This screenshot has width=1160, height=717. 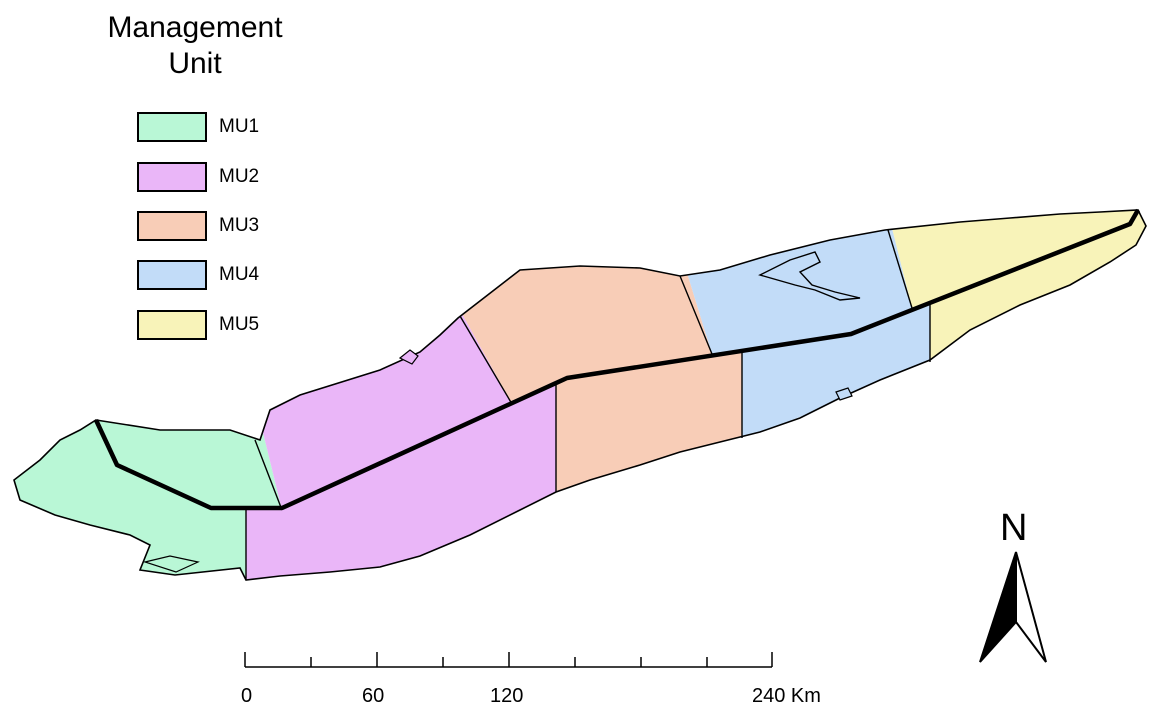 I want to click on north-arrow-left-half, so click(x=998, y=607).